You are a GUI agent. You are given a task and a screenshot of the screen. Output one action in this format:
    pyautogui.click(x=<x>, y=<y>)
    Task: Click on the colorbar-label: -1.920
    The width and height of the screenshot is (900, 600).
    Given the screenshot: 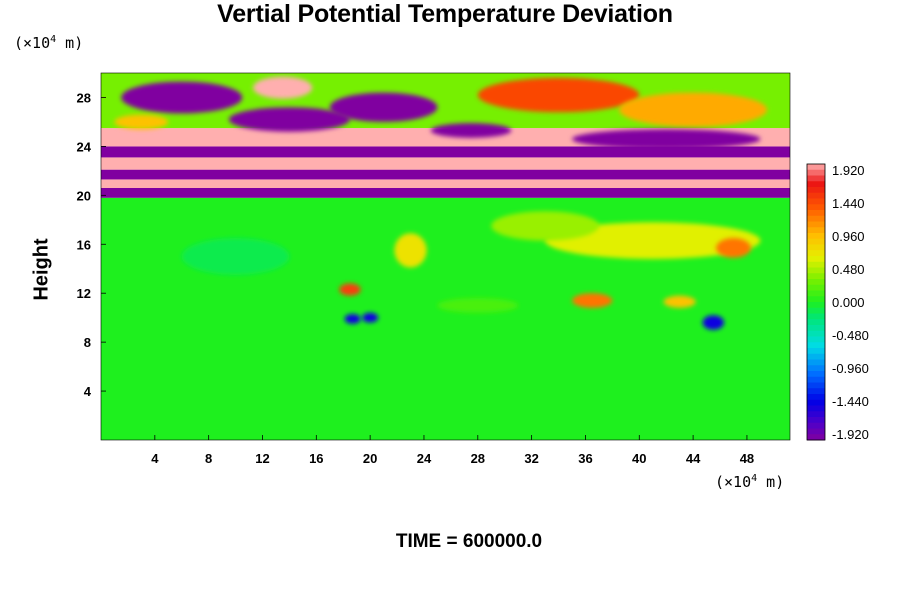 What is the action you would take?
    pyautogui.click(x=850, y=434)
    